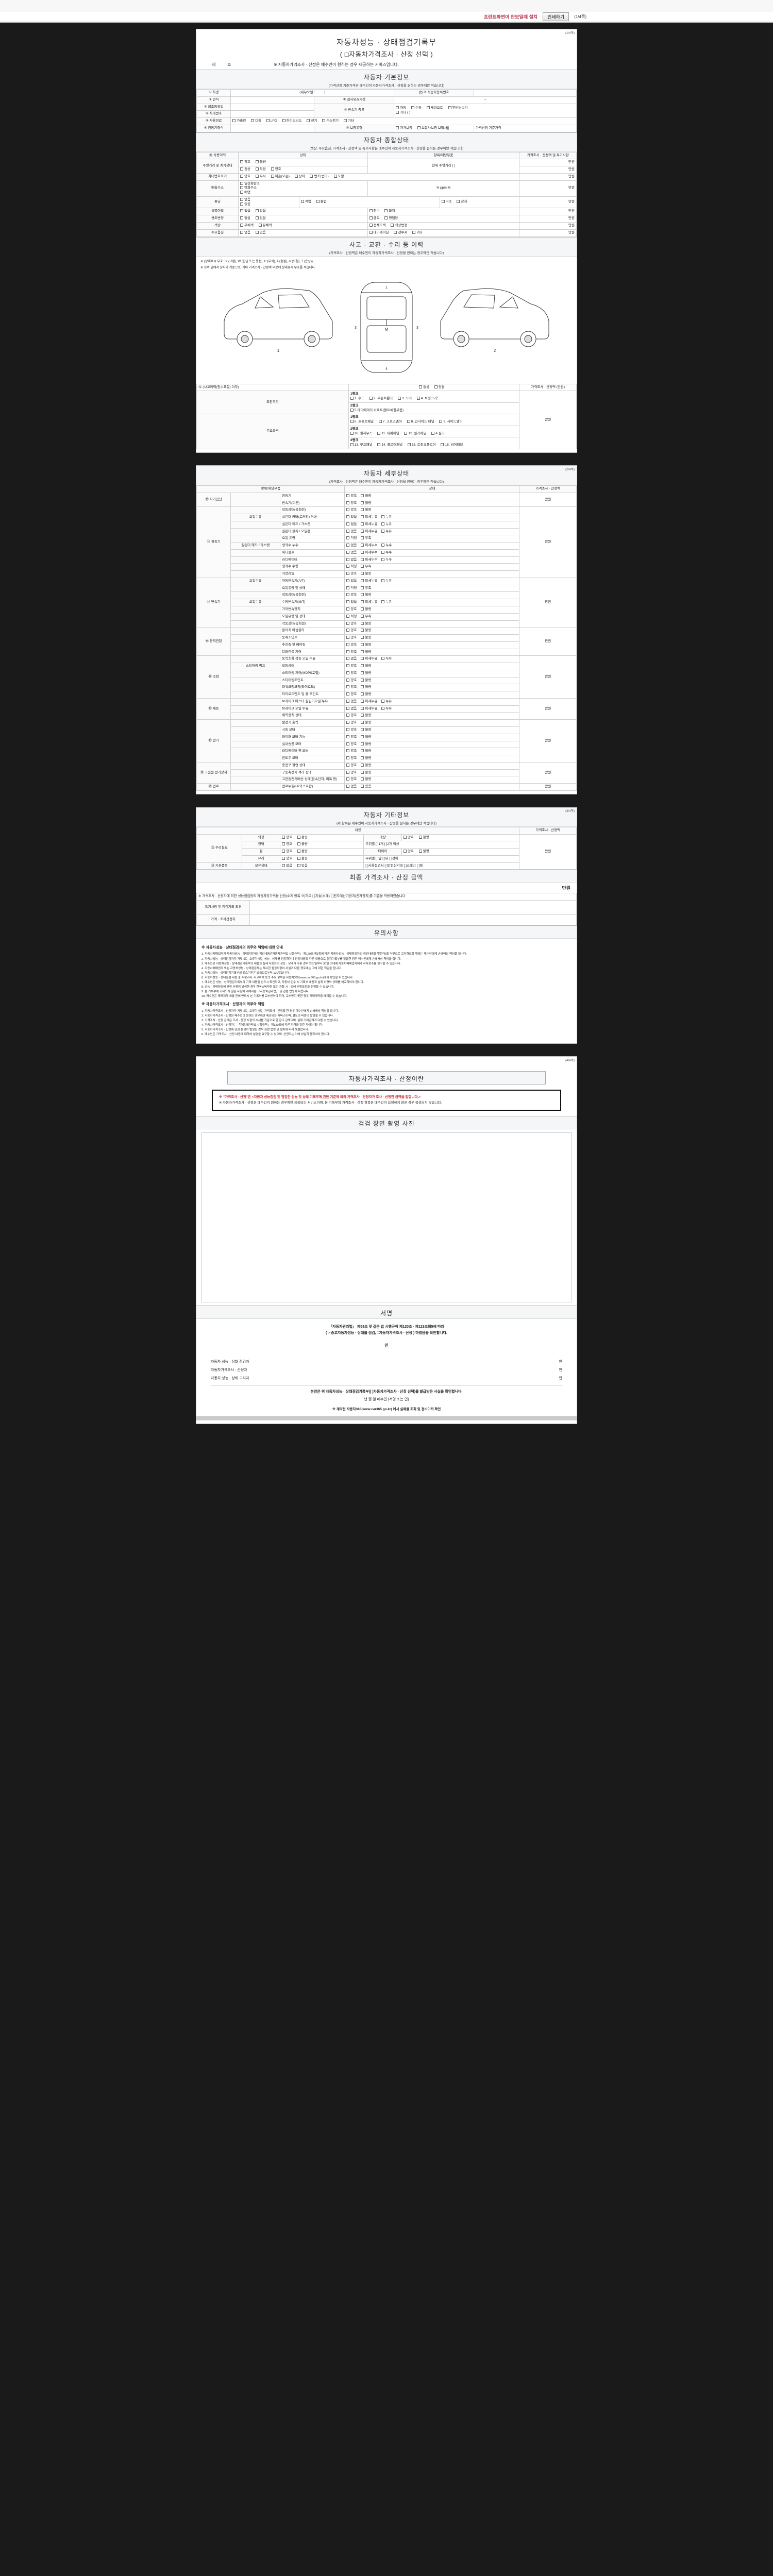 This screenshot has height=2576, width=773. What do you see at coordinates (272, 100) in the screenshot?
I see `year-value` at bounding box center [272, 100].